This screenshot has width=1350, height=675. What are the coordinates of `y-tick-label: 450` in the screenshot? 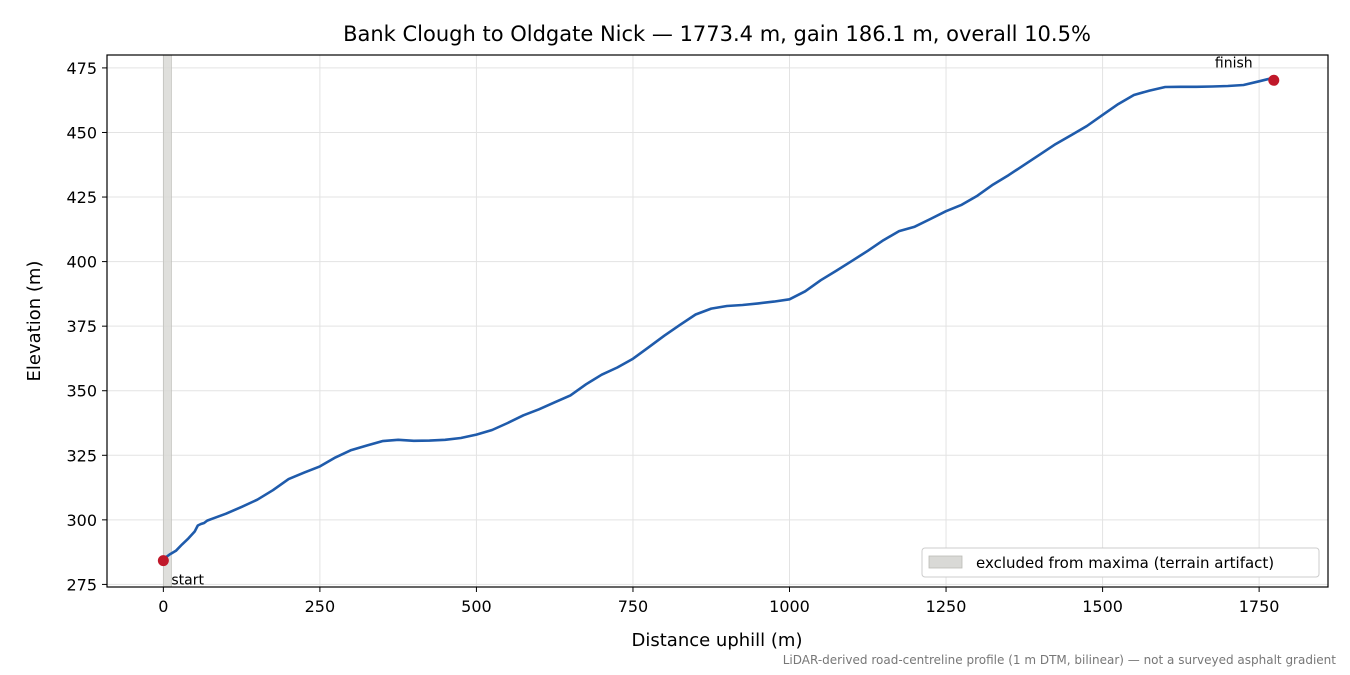 It's located at (81, 132).